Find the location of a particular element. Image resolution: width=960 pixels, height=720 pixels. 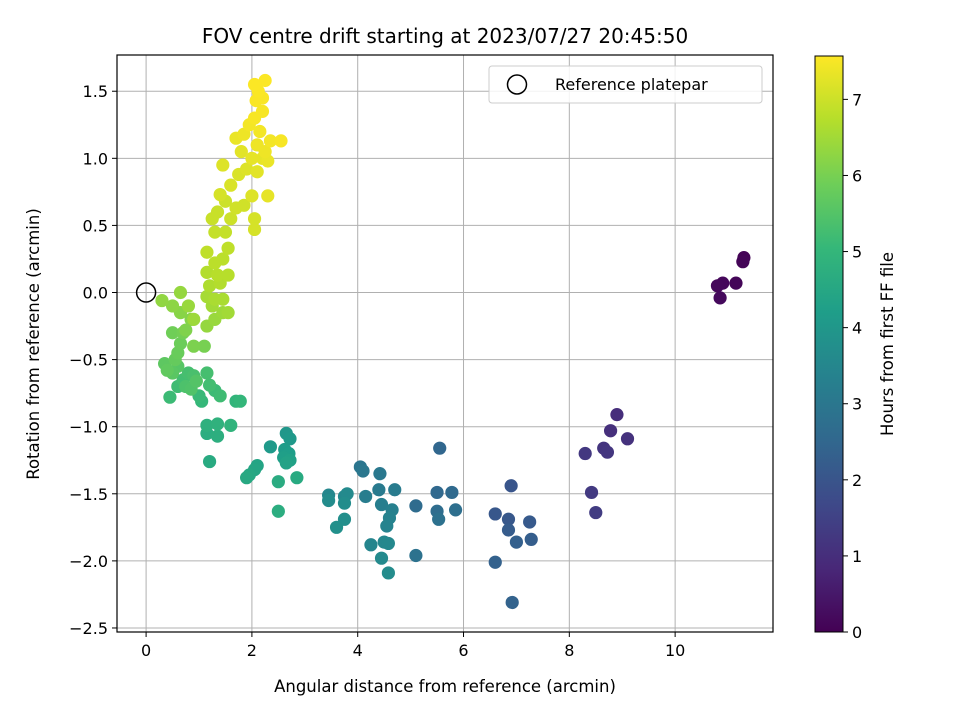

colorbar-tick-label: 0 is located at coordinates (857, 632).